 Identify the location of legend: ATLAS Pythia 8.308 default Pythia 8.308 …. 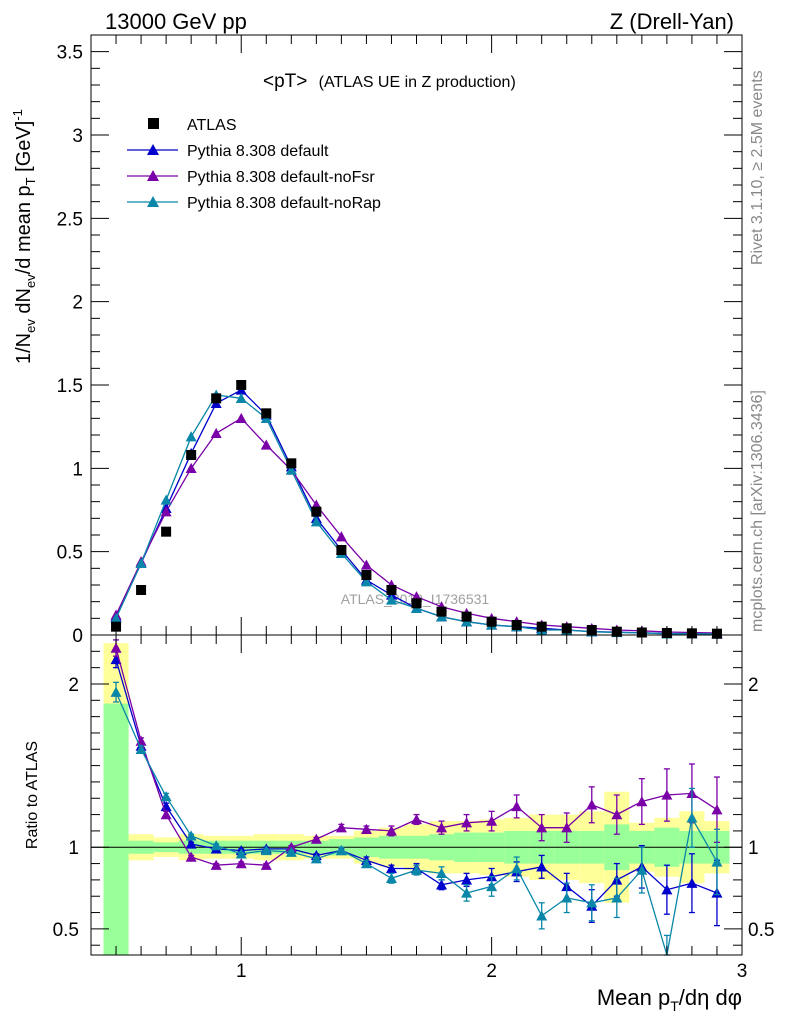
(254, 164).